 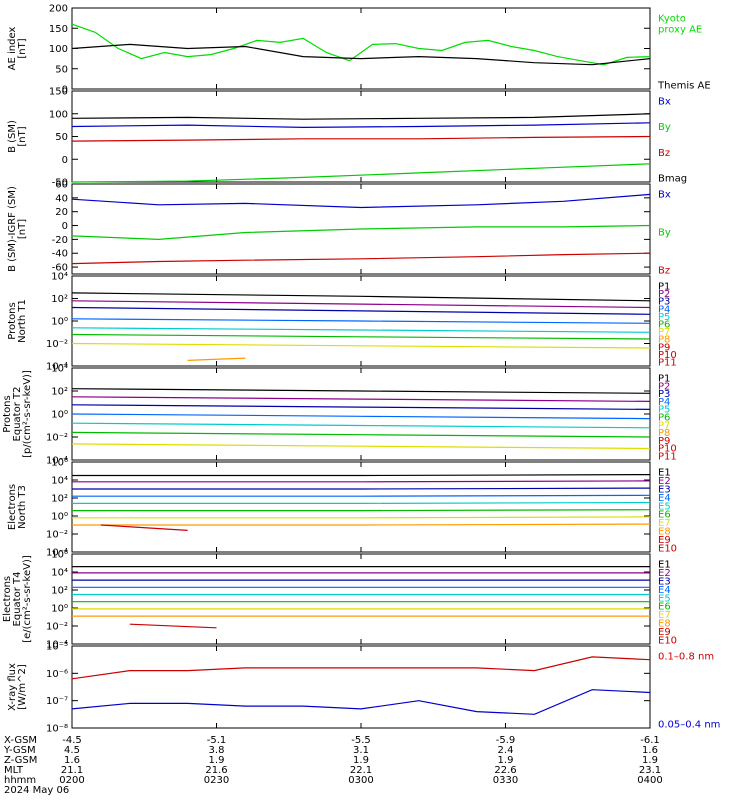 I want to click on y-tick-label: 10⁻⁸, so click(x=57, y=729).